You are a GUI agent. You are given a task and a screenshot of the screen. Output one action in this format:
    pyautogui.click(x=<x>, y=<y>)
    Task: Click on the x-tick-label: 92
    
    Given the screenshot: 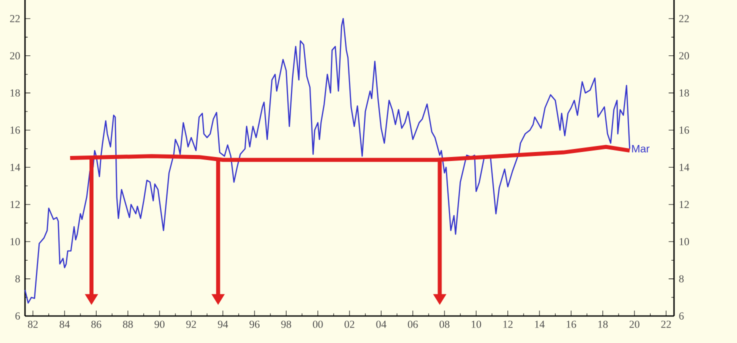 What is the action you would take?
    pyautogui.click(x=191, y=324)
    